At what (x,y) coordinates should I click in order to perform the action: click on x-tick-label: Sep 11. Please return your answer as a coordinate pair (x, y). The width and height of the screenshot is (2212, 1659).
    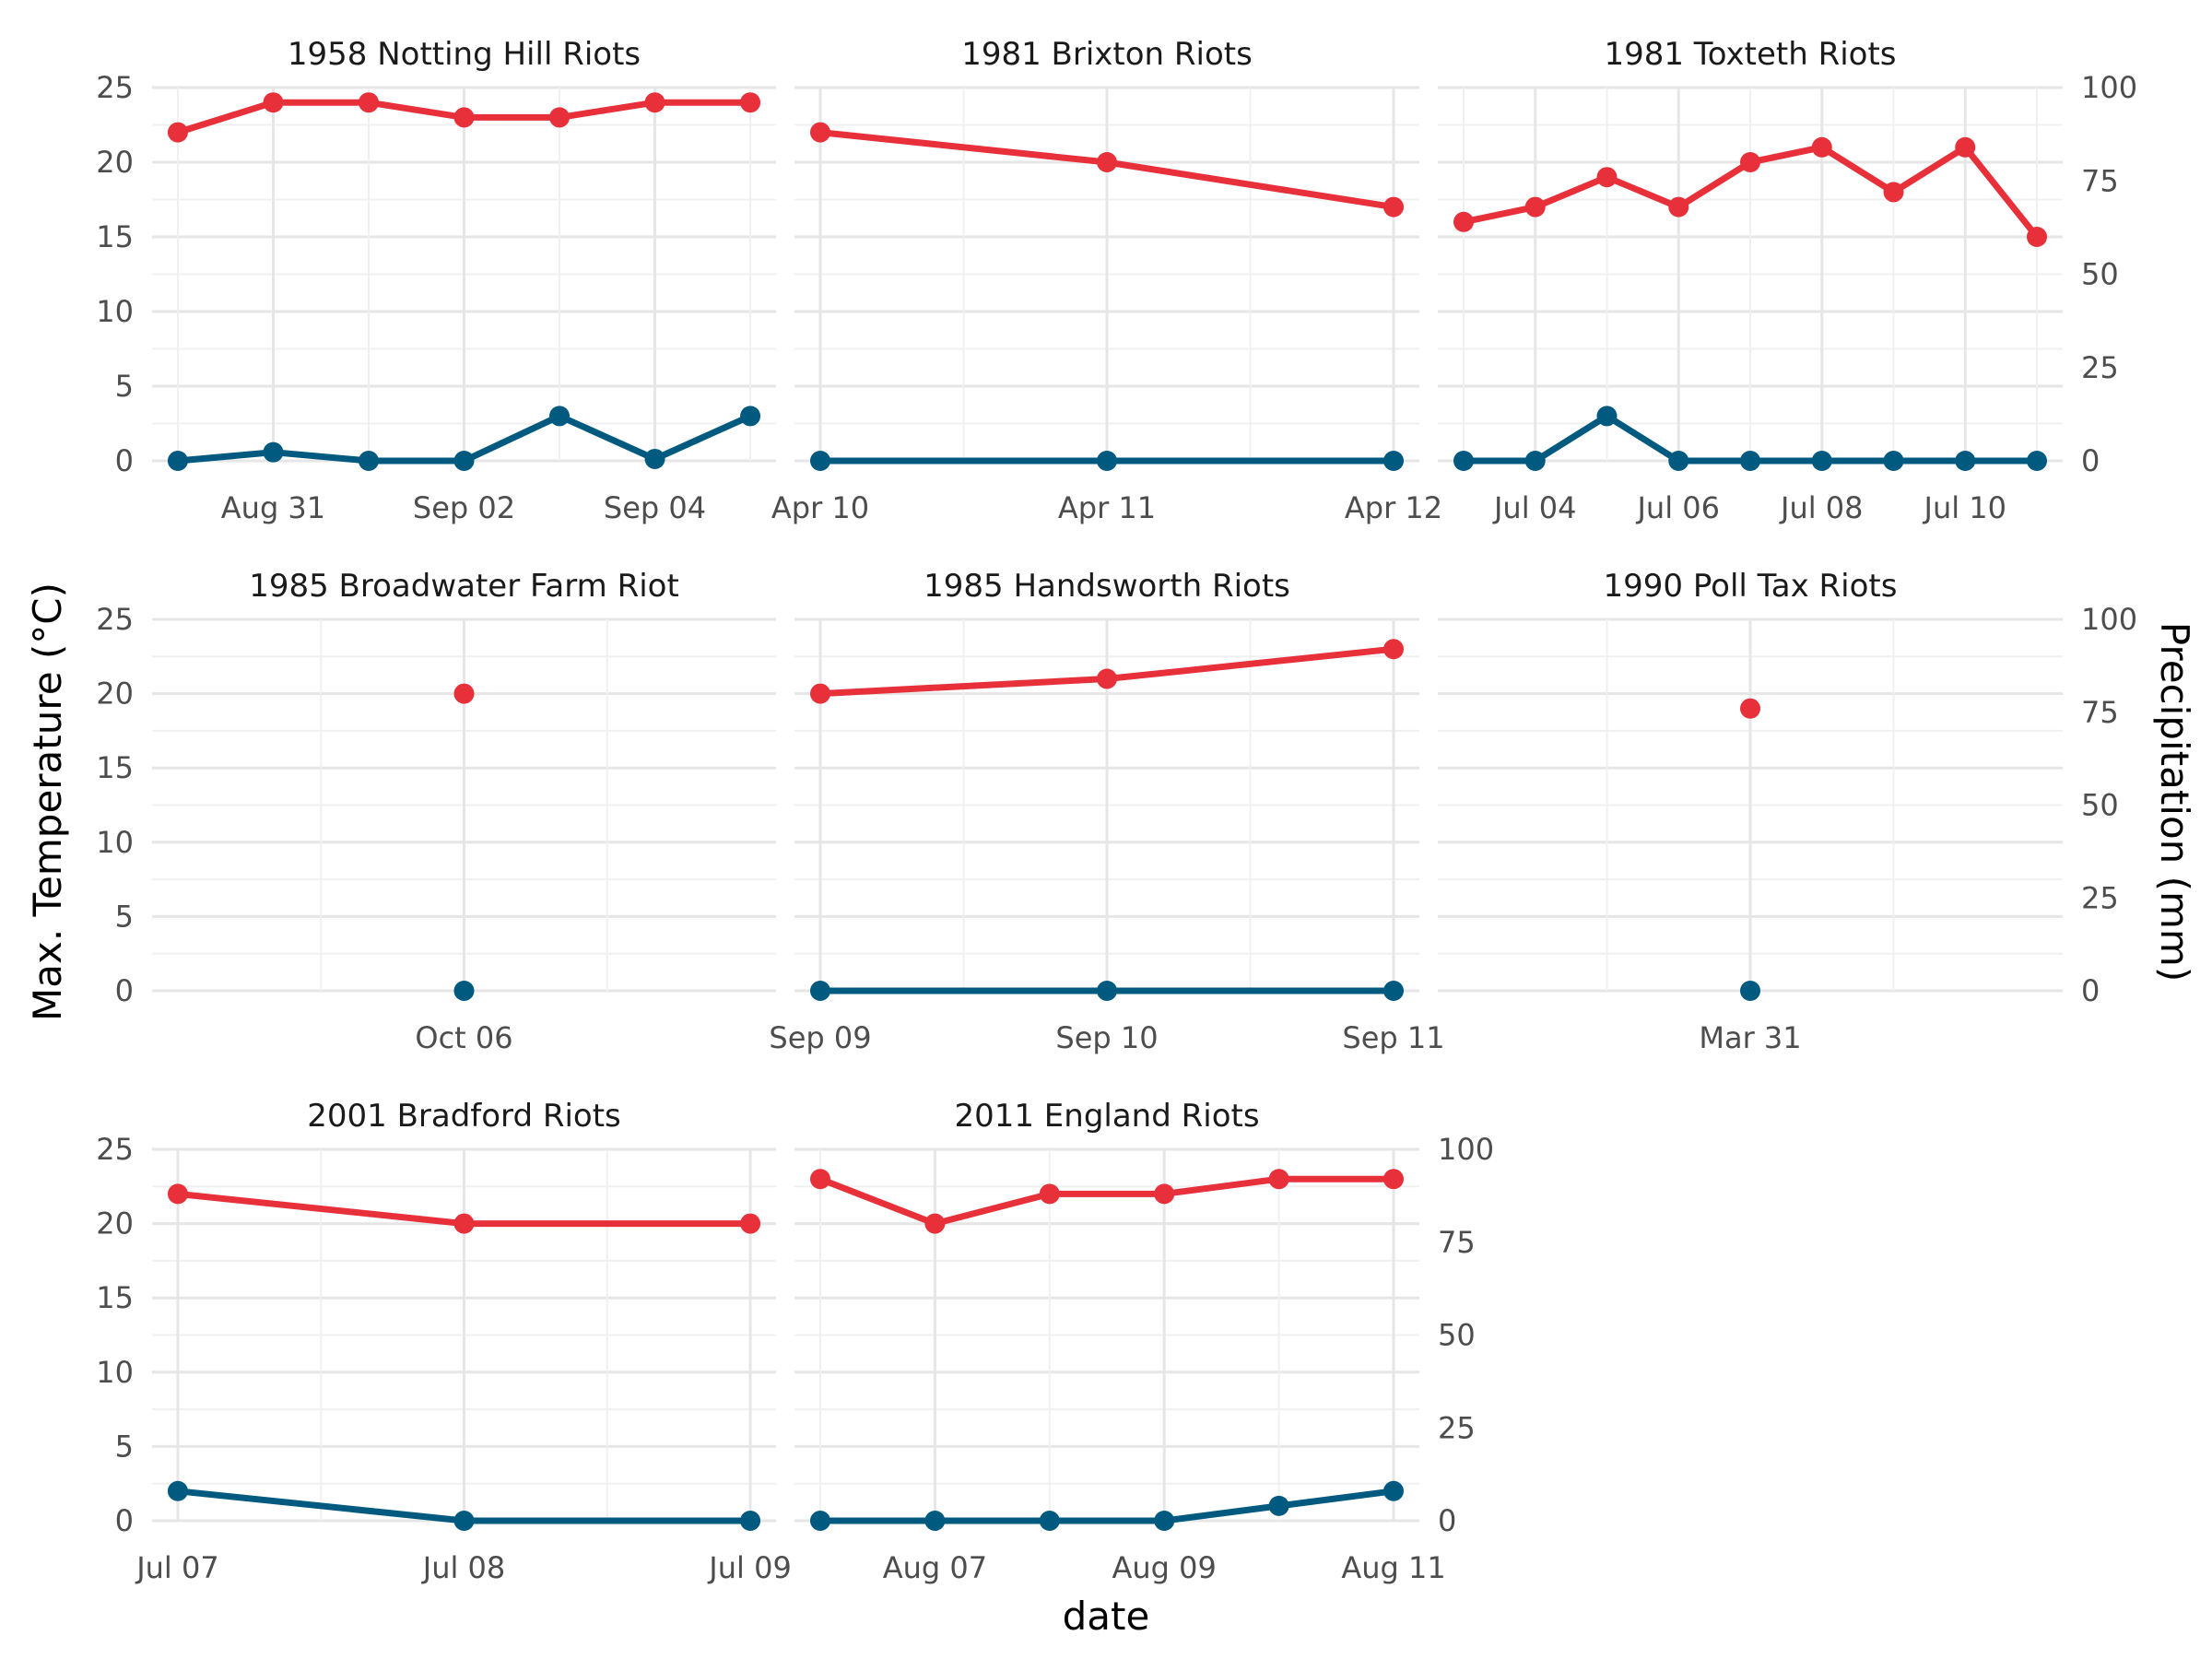
    Looking at the image, I should click on (1393, 1037).